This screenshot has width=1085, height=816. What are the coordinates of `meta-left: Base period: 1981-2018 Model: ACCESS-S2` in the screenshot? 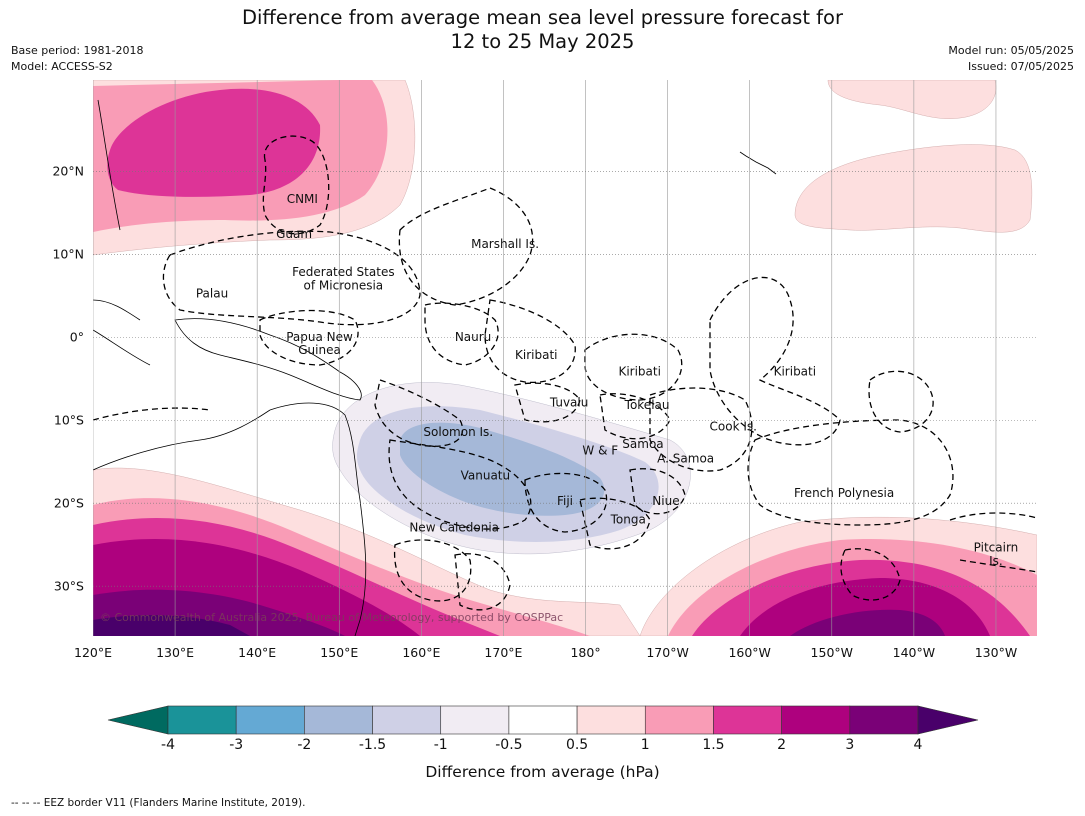 It's located at (77, 59).